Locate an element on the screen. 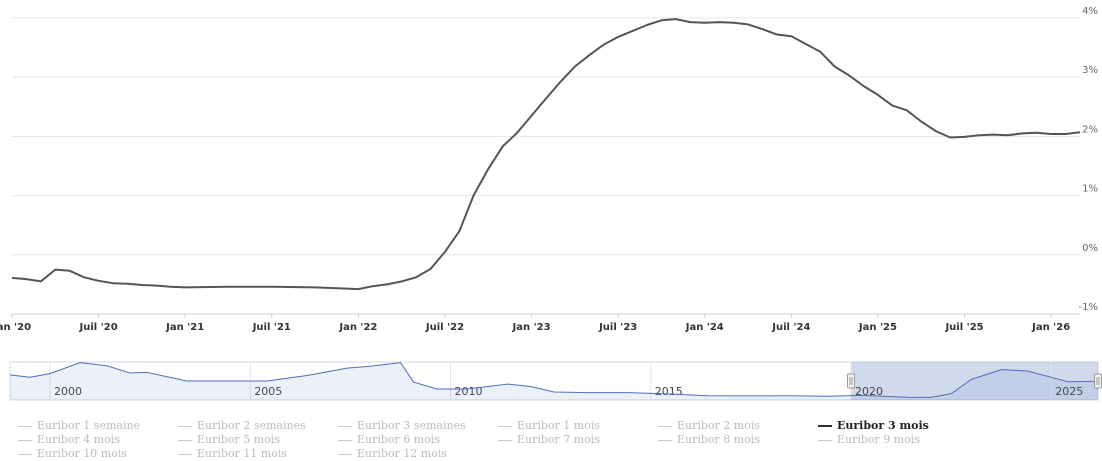 This screenshot has width=1102, height=461. legend-item: Euribor 8 mois is located at coordinates (738, 439).